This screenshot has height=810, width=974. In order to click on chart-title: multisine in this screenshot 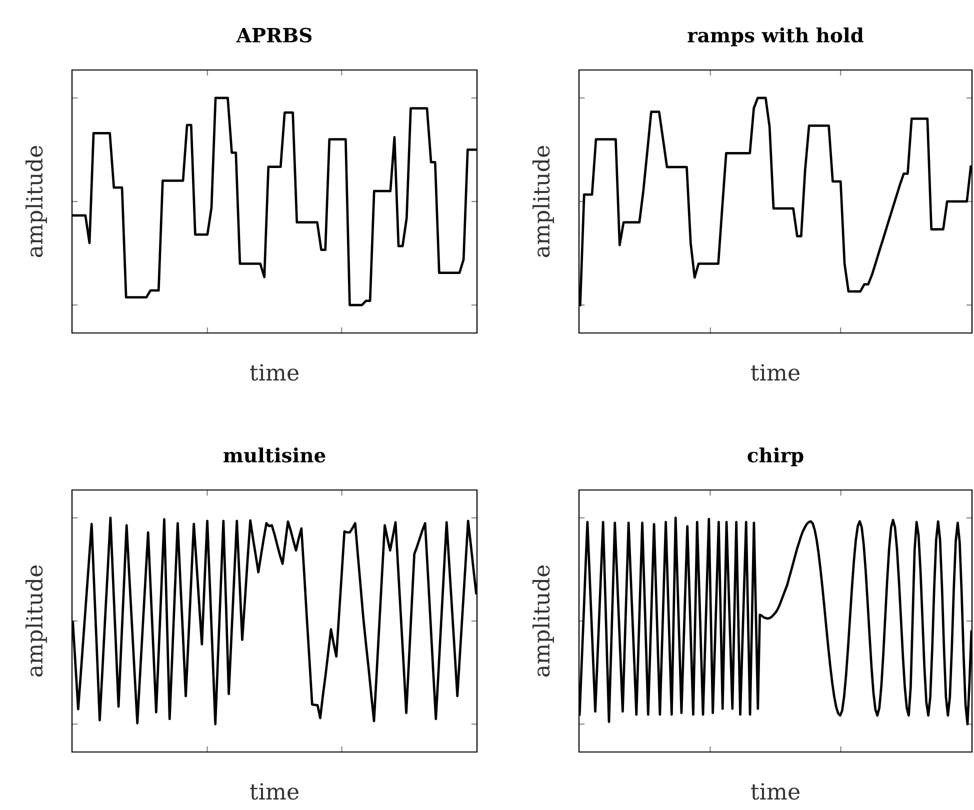, I will do `click(275, 454)`.